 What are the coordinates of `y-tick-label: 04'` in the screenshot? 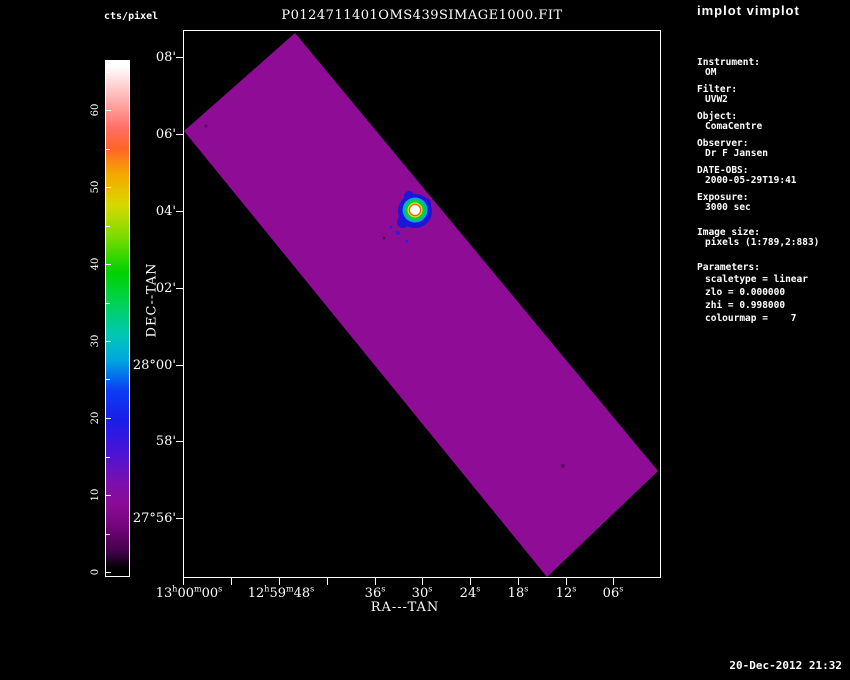 It's located at (165, 211).